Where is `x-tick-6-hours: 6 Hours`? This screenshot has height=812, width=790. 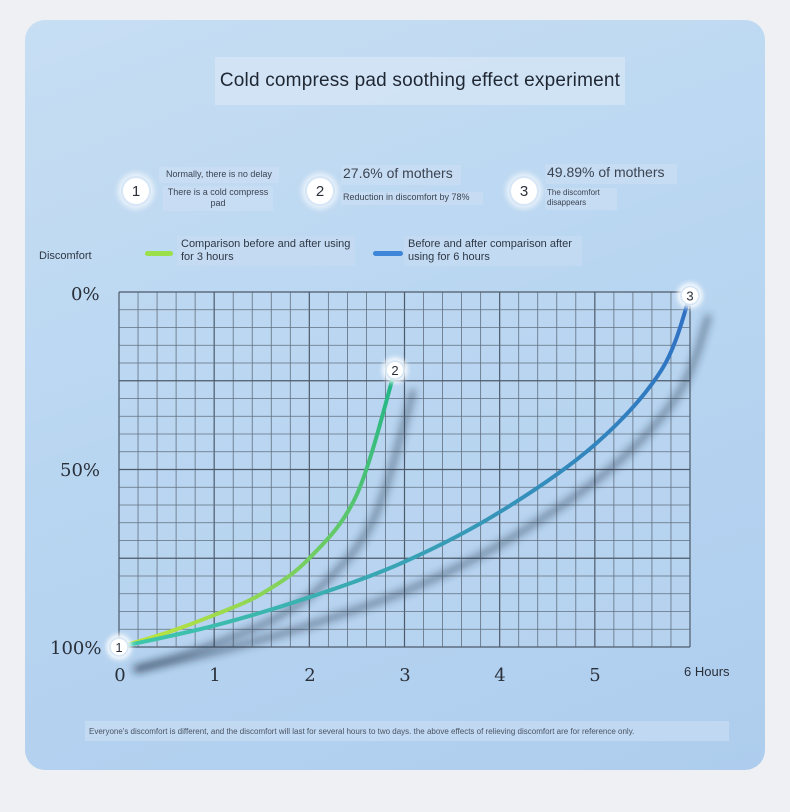 x-tick-6-hours: 6 Hours is located at coordinates (707, 671).